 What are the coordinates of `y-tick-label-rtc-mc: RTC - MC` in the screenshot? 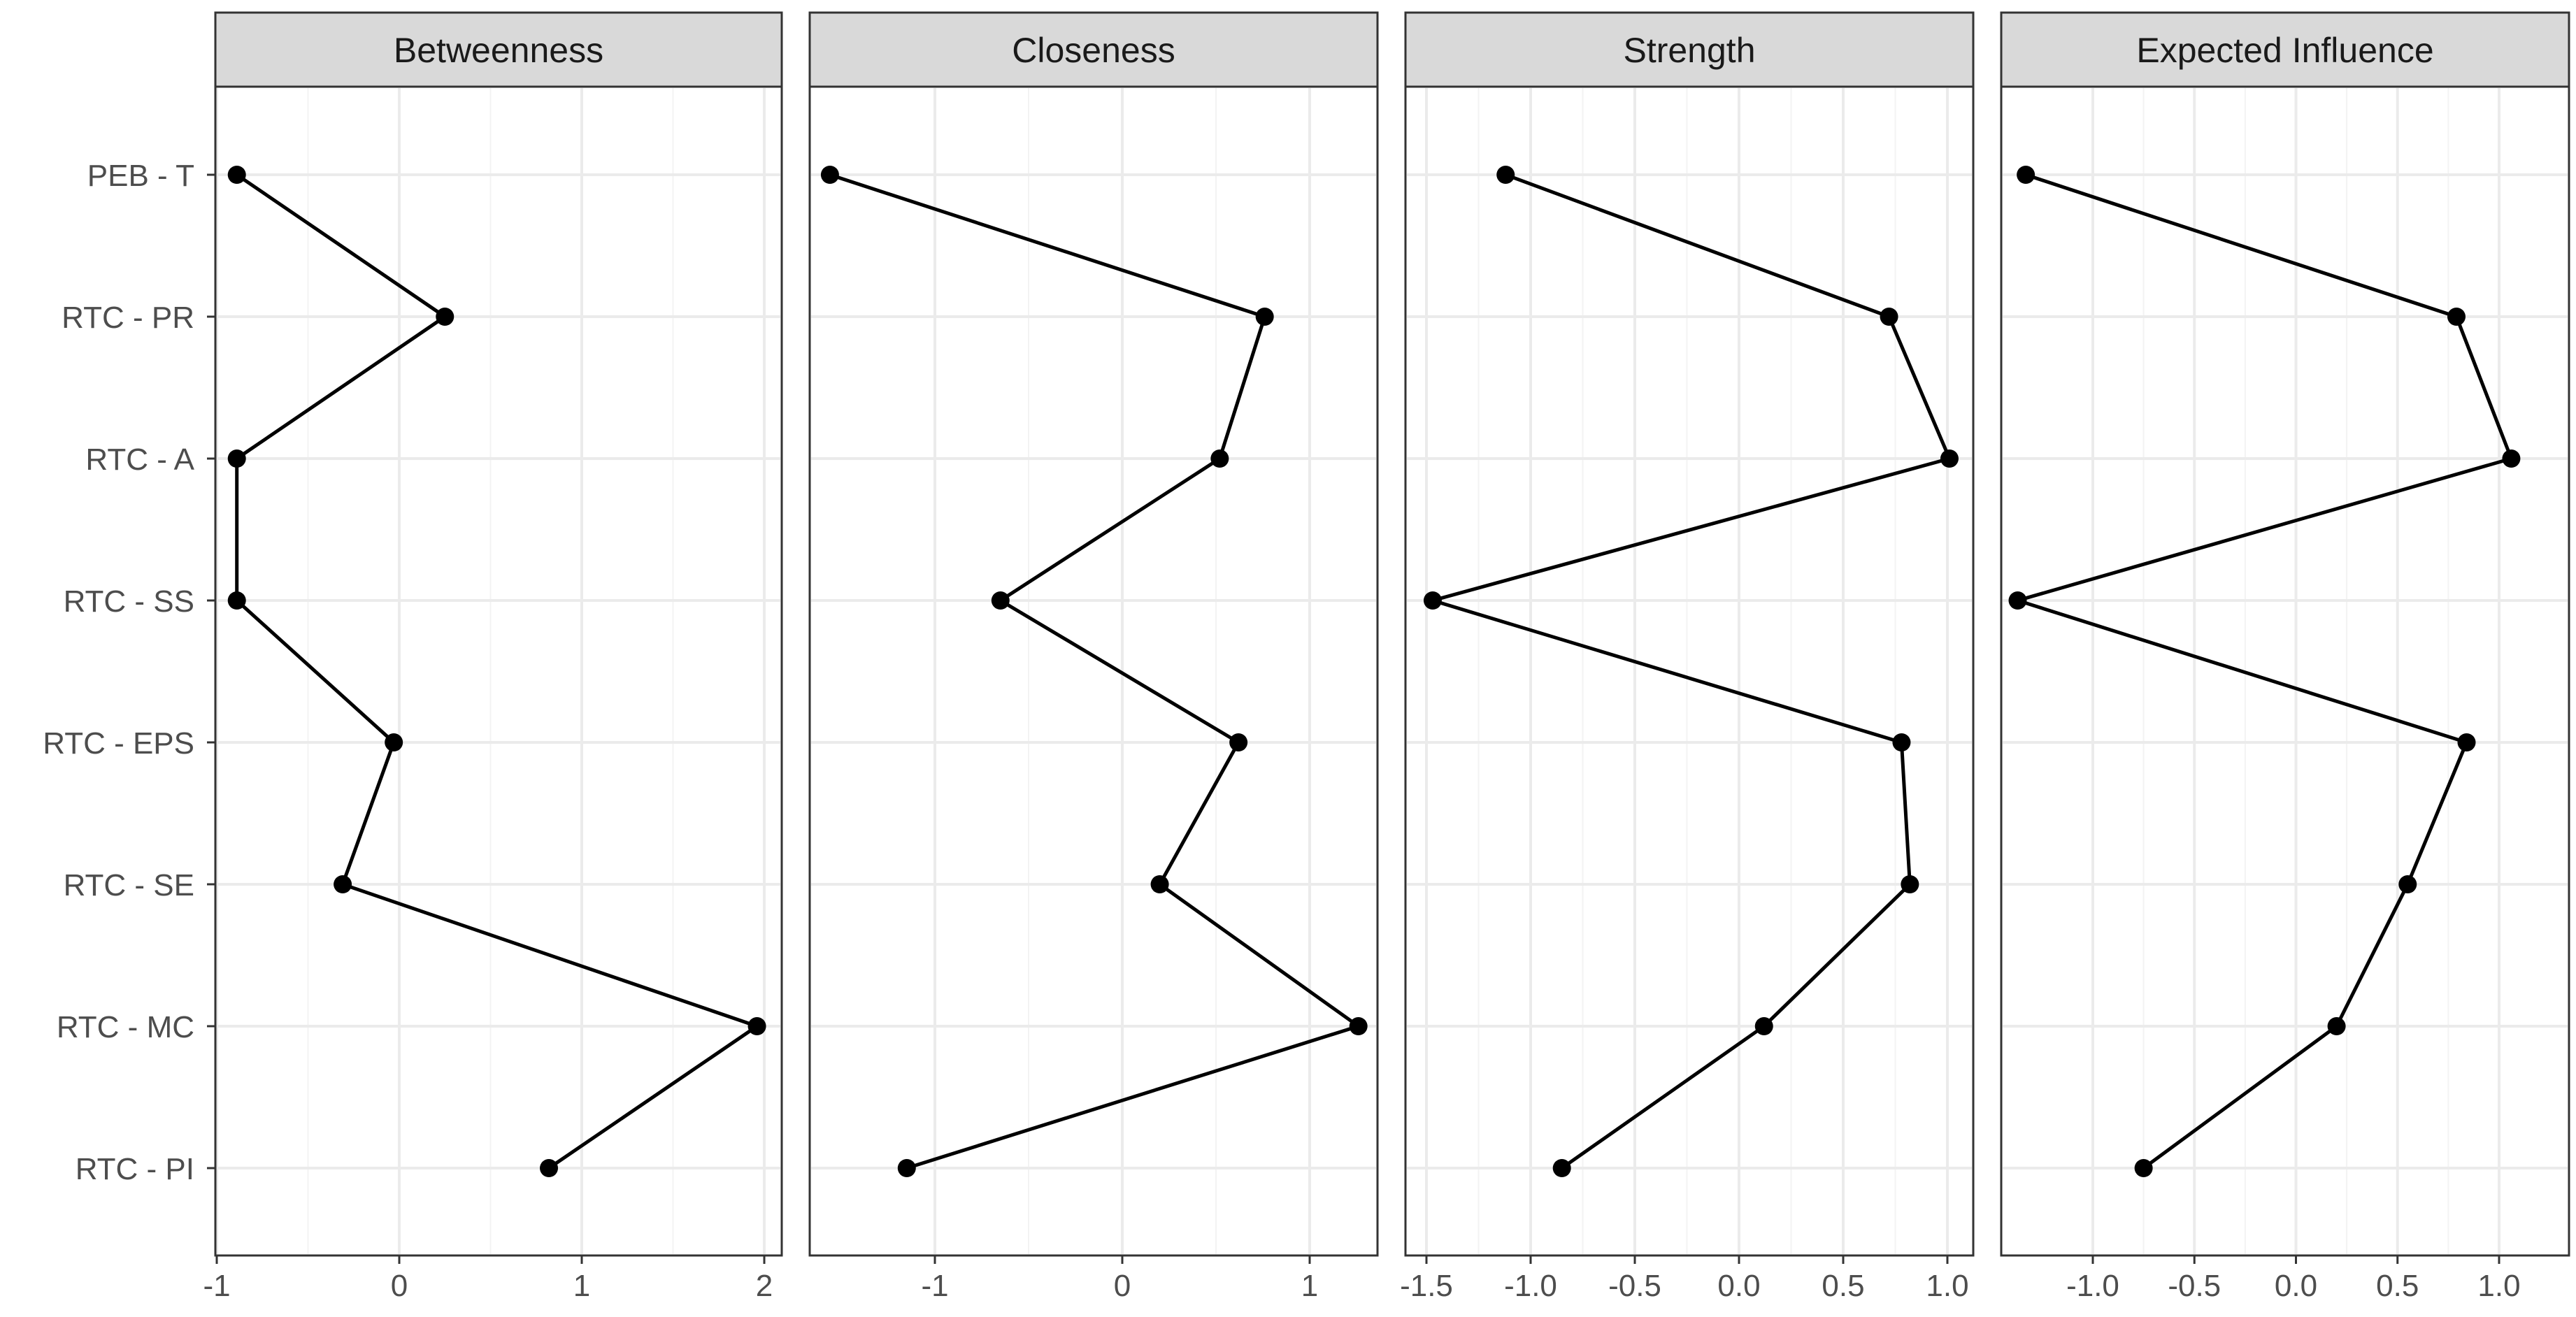 It's located at (125, 1027).